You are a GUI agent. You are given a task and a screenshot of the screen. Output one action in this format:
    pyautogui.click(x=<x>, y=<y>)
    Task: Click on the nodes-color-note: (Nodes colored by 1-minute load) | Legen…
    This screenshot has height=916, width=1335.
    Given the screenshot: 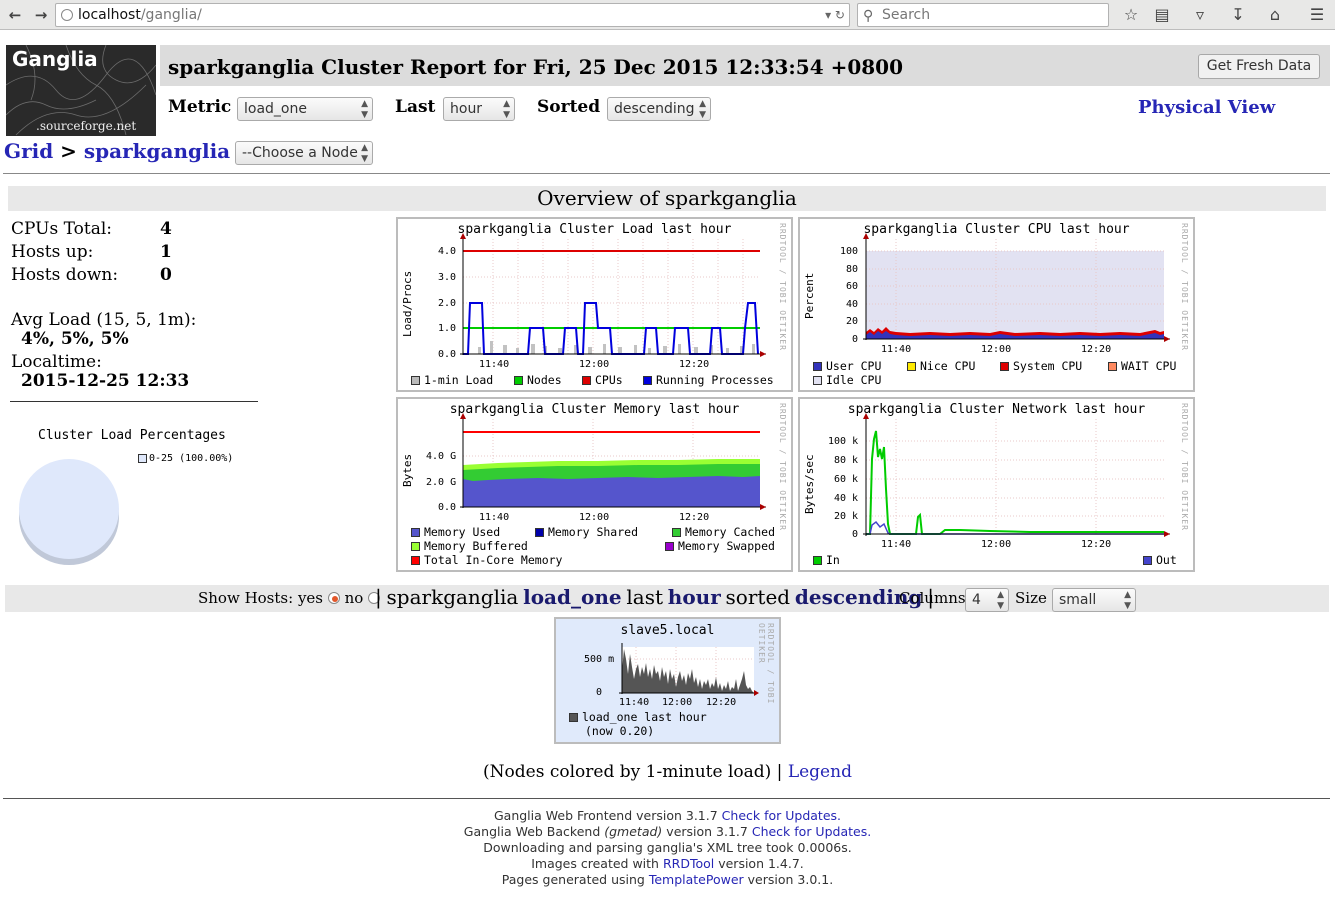 What is the action you would take?
    pyautogui.click(x=667, y=772)
    